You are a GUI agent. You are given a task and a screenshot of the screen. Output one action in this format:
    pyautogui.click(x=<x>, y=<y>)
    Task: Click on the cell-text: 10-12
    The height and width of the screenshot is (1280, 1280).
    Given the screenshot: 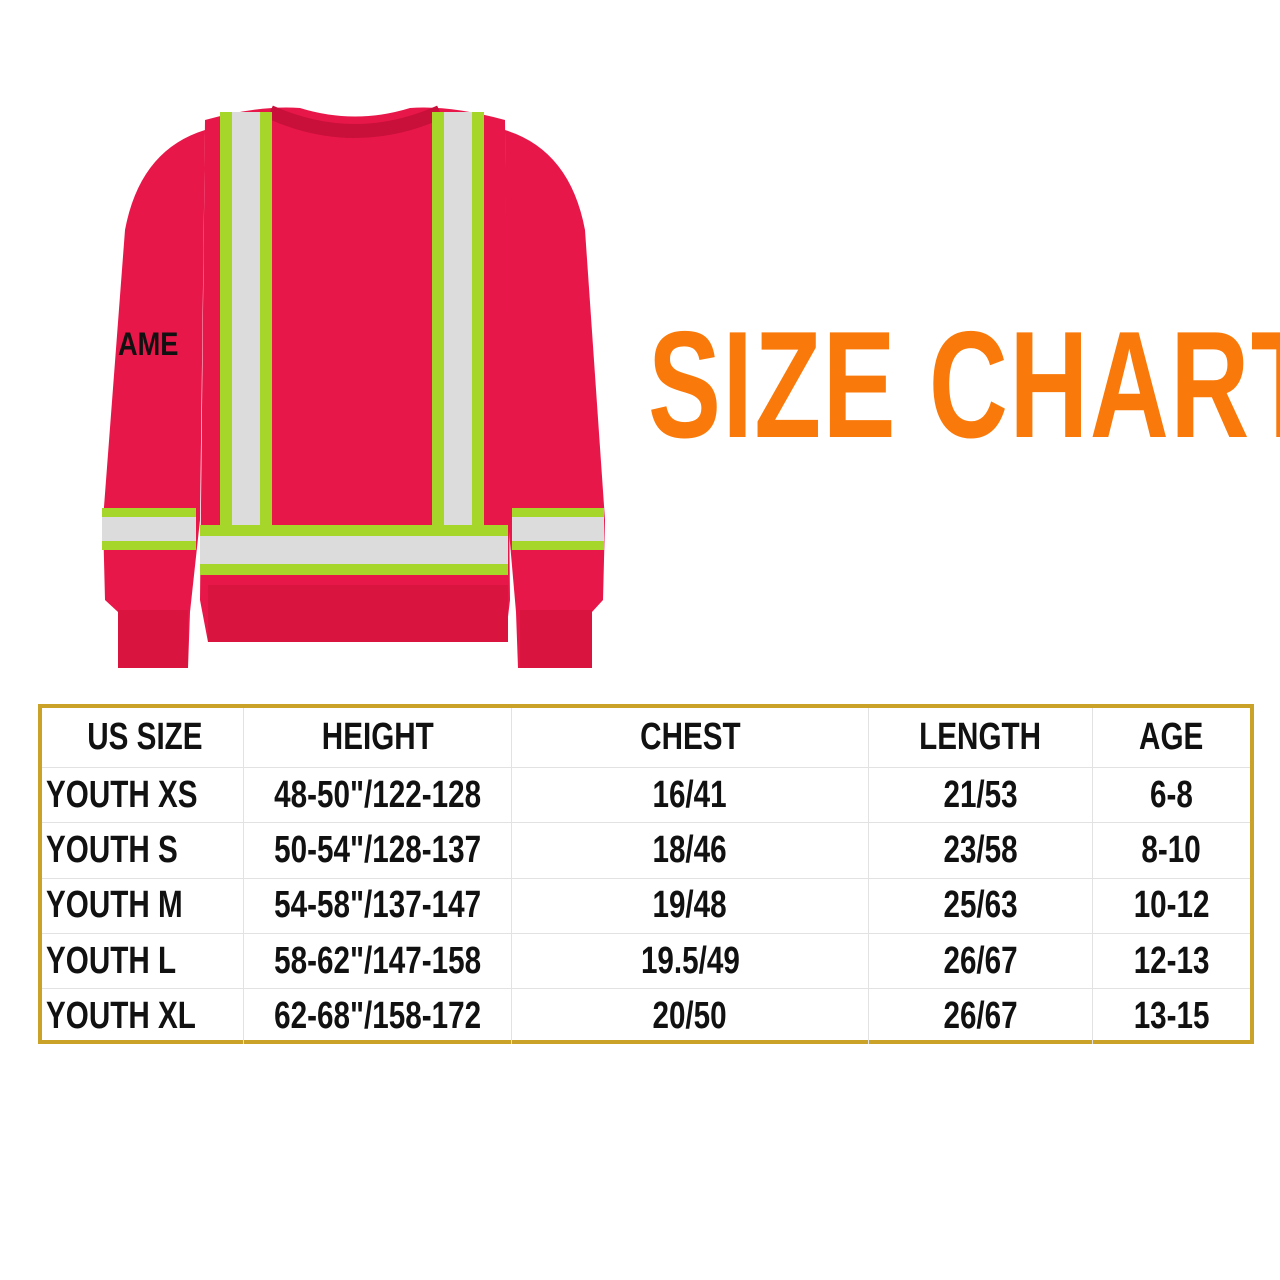 What is the action you would take?
    pyautogui.click(x=1171, y=905)
    